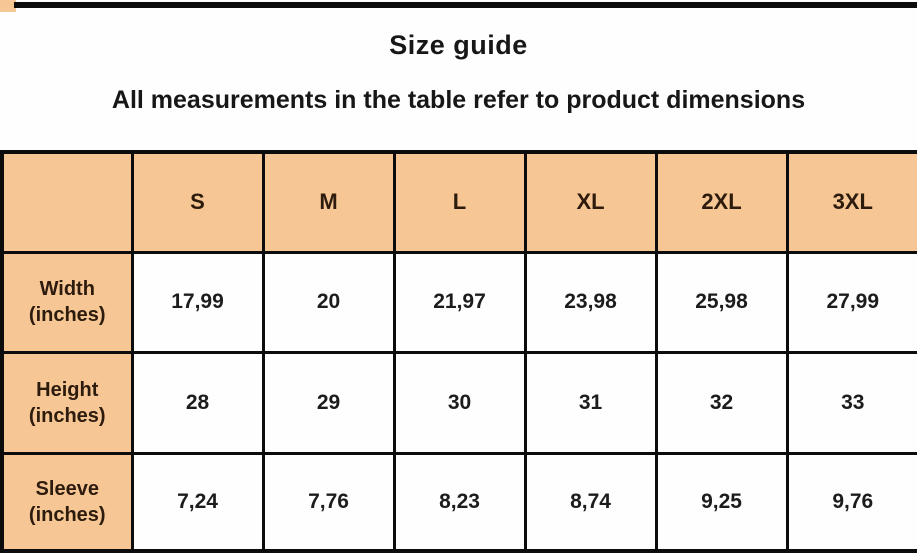 The width and height of the screenshot is (917, 554). What do you see at coordinates (197, 202) in the screenshot?
I see `column-header-s: S` at bounding box center [197, 202].